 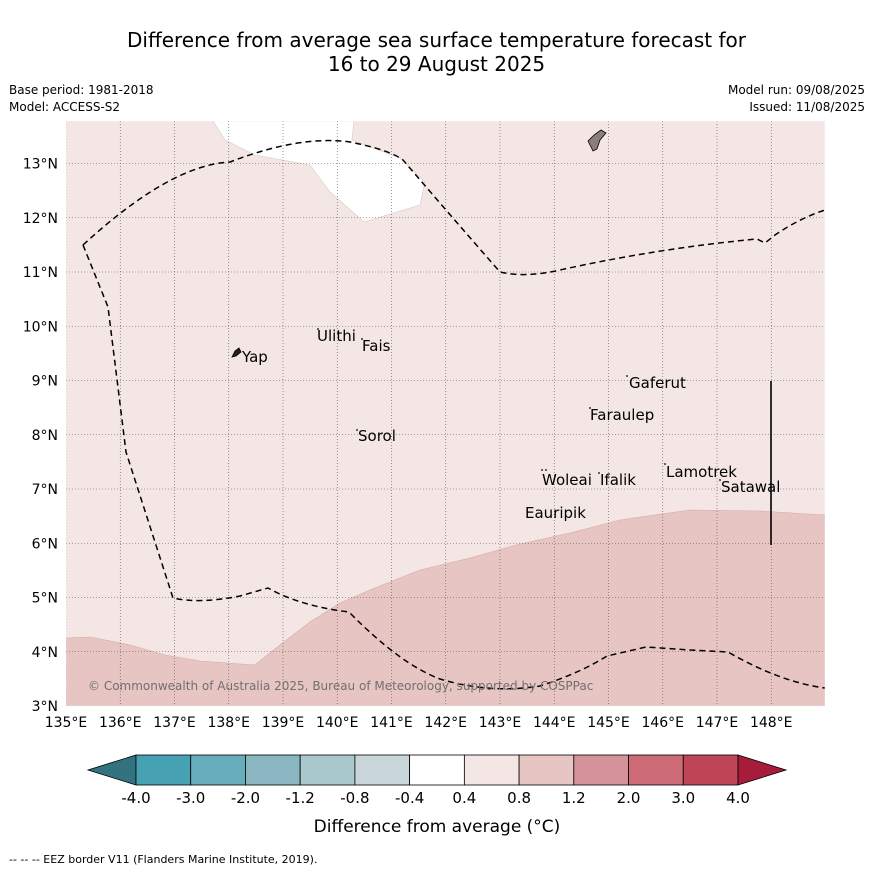 What do you see at coordinates (555, 513) in the screenshot?
I see `label-eauripik: Eauripik` at bounding box center [555, 513].